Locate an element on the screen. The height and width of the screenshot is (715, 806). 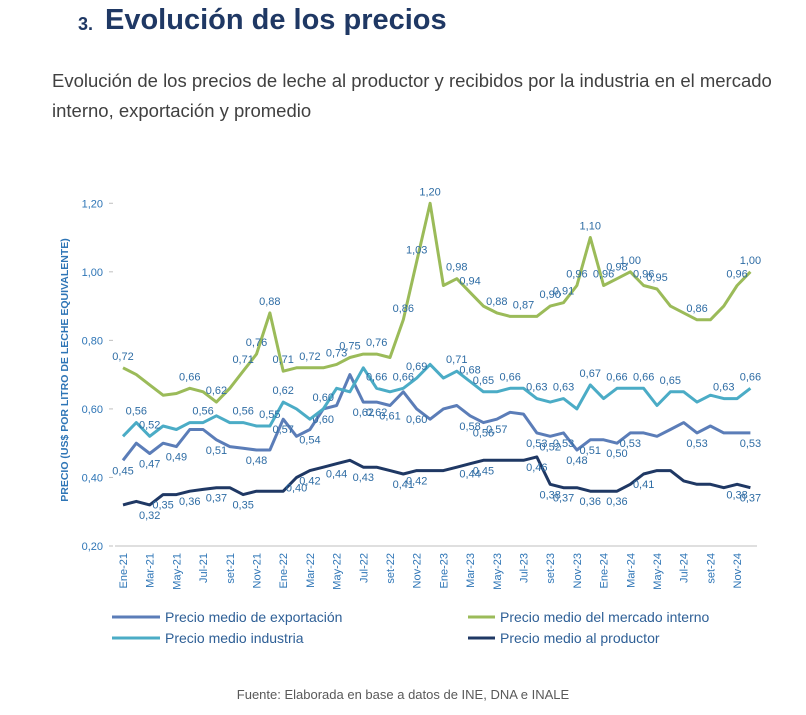
data-label: 0,35 is located at coordinates (162, 506).